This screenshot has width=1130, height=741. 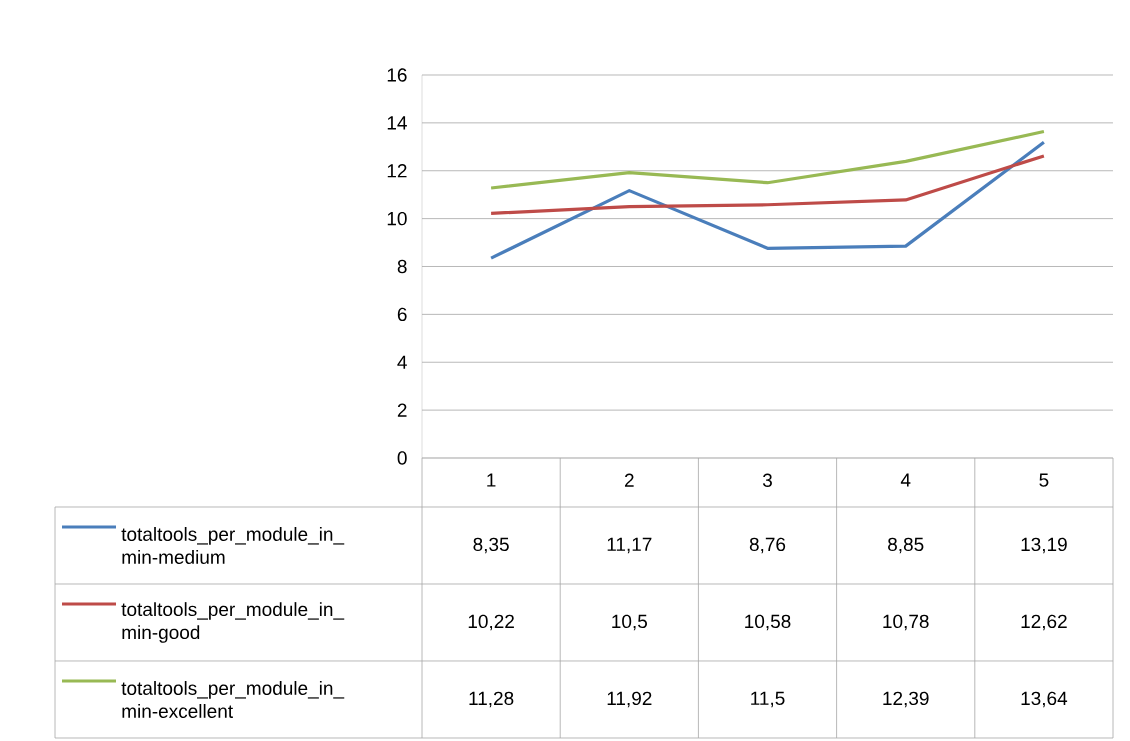 What do you see at coordinates (491, 545) in the screenshot?
I see `data-label: 8,35` at bounding box center [491, 545].